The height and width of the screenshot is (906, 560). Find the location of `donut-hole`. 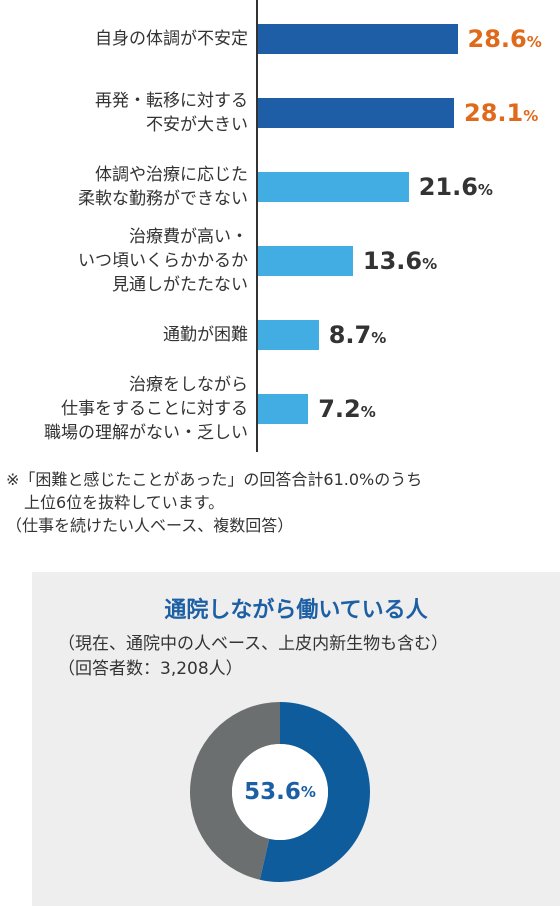

donut-hole is located at coordinates (280, 792).